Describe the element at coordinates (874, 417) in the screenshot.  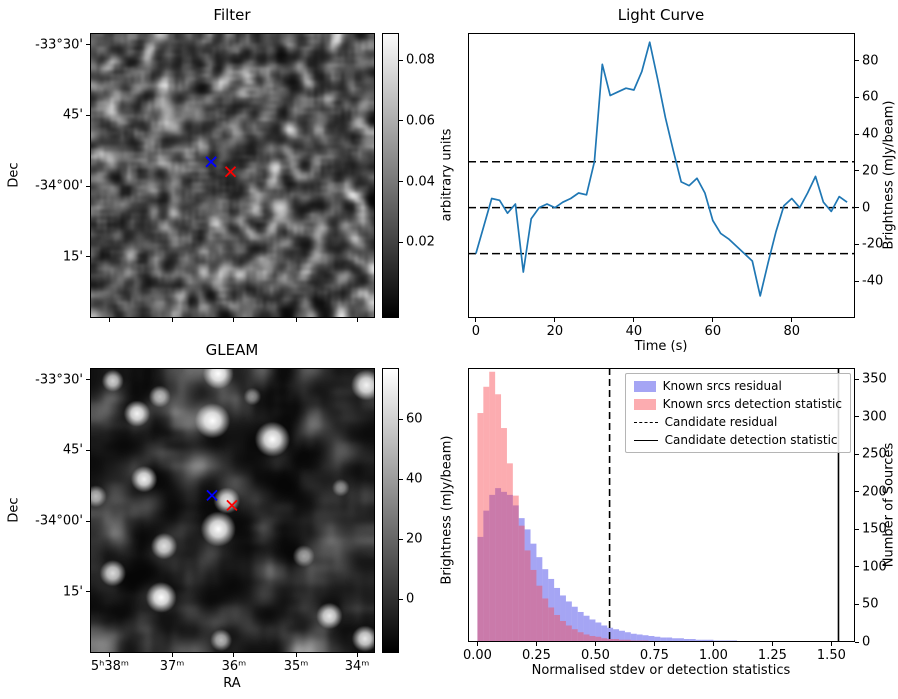
I see `tick-label: 300` at that location.